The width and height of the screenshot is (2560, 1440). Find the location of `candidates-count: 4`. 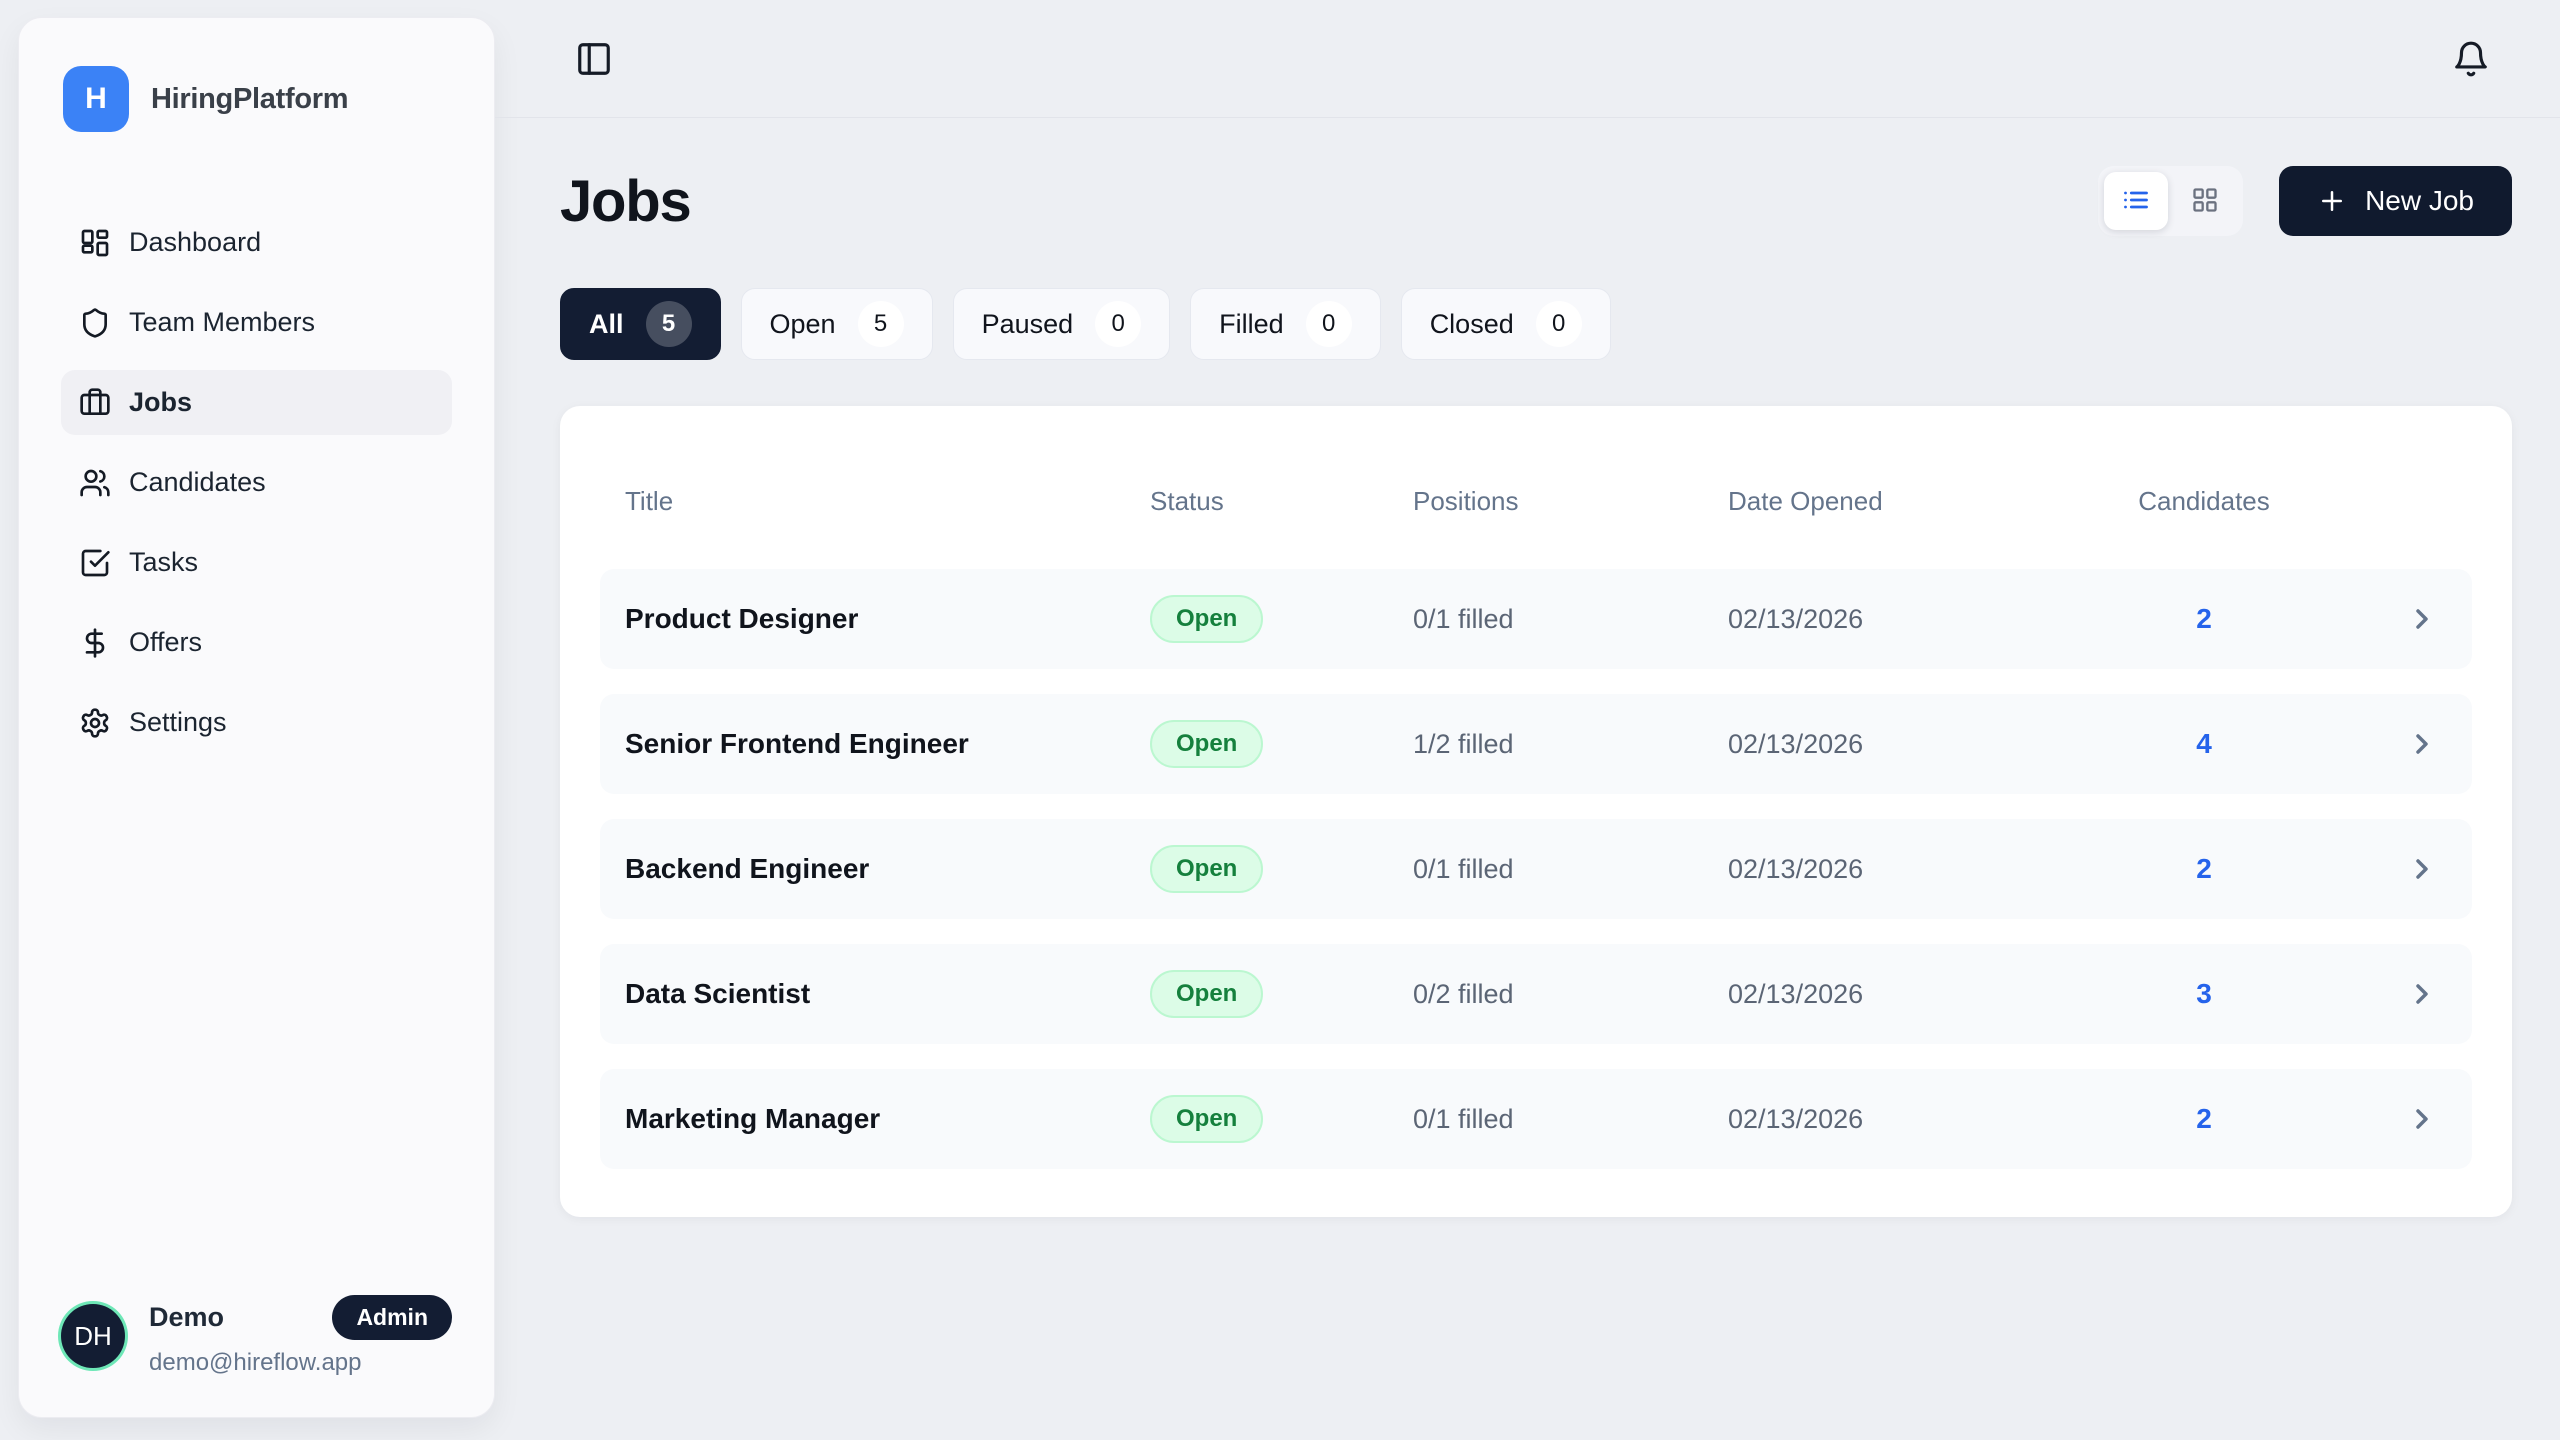

candidates-count: 4 is located at coordinates (2204, 743).